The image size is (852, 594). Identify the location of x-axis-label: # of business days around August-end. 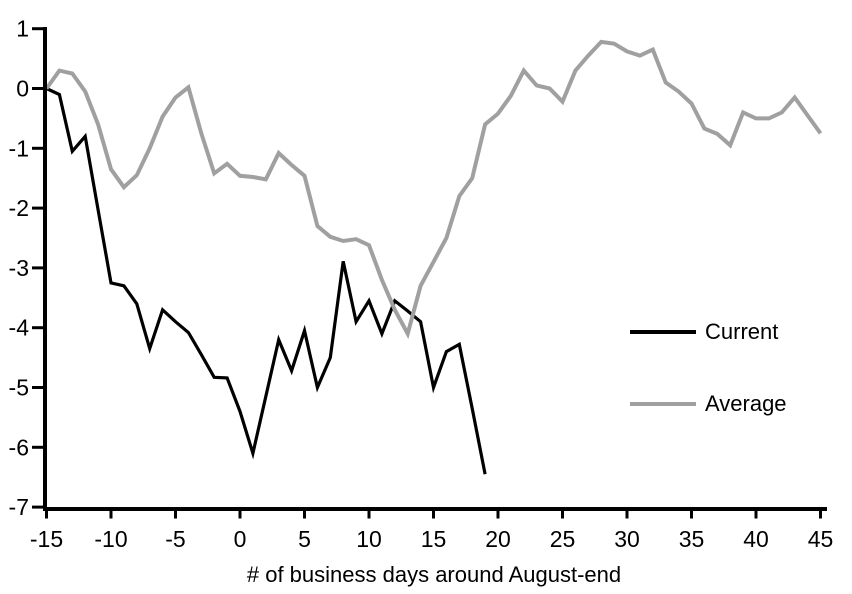
(434, 574).